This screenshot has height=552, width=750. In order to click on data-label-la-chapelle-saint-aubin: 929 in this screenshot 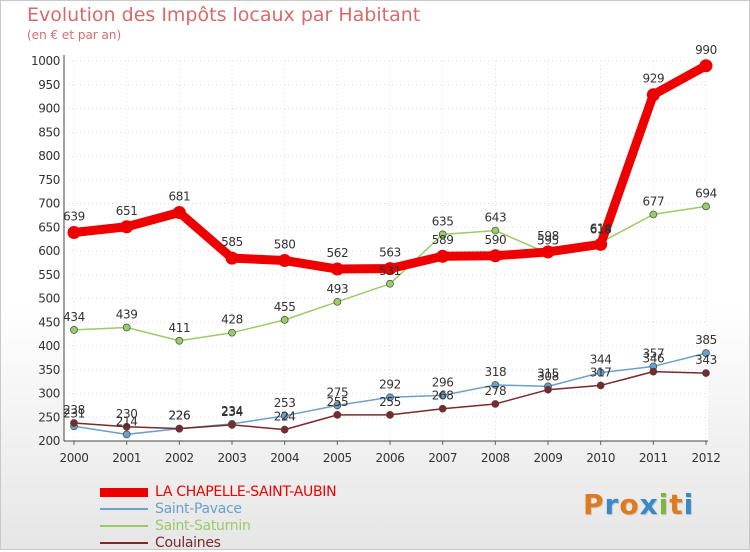, I will do `click(653, 79)`.